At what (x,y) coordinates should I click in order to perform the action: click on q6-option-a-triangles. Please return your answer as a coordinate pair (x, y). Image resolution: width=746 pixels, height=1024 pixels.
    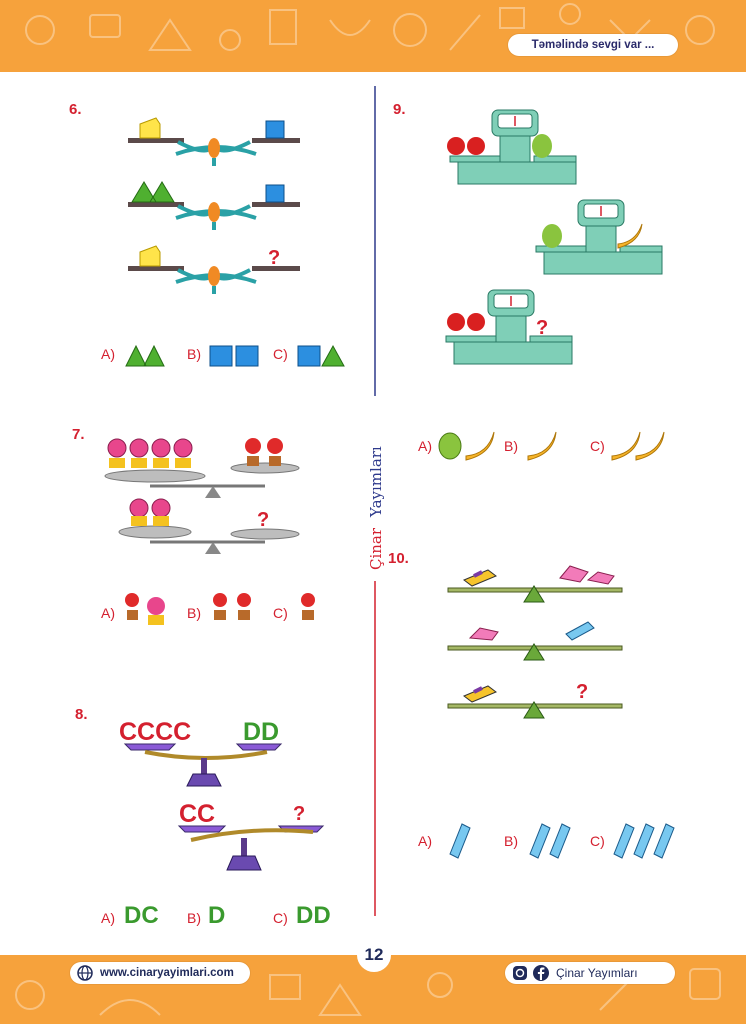
    Looking at the image, I should click on (146, 354).